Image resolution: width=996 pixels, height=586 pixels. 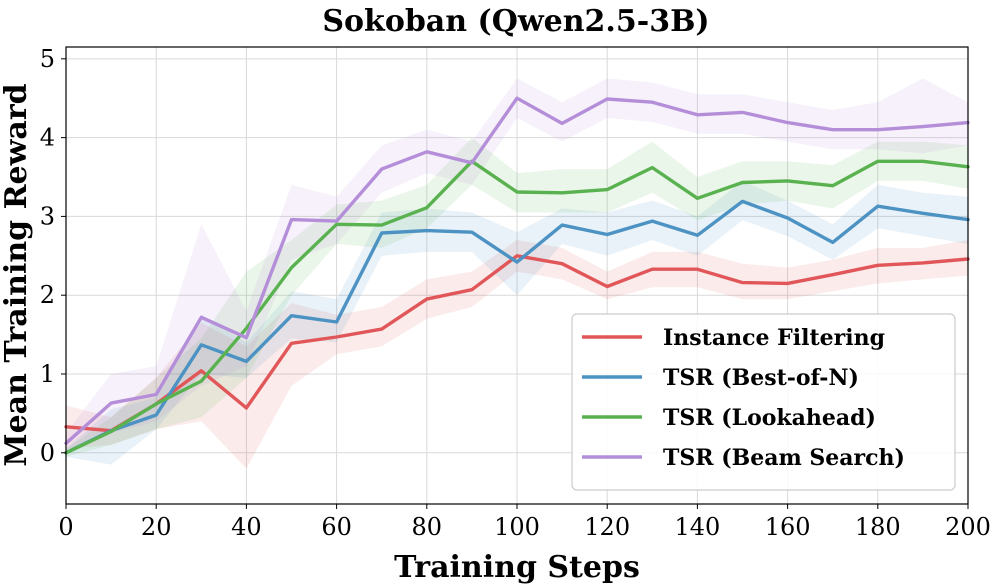 What do you see at coordinates (47, 374) in the screenshot?
I see `y-tick-label: 1` at bounding box center [47, 374].